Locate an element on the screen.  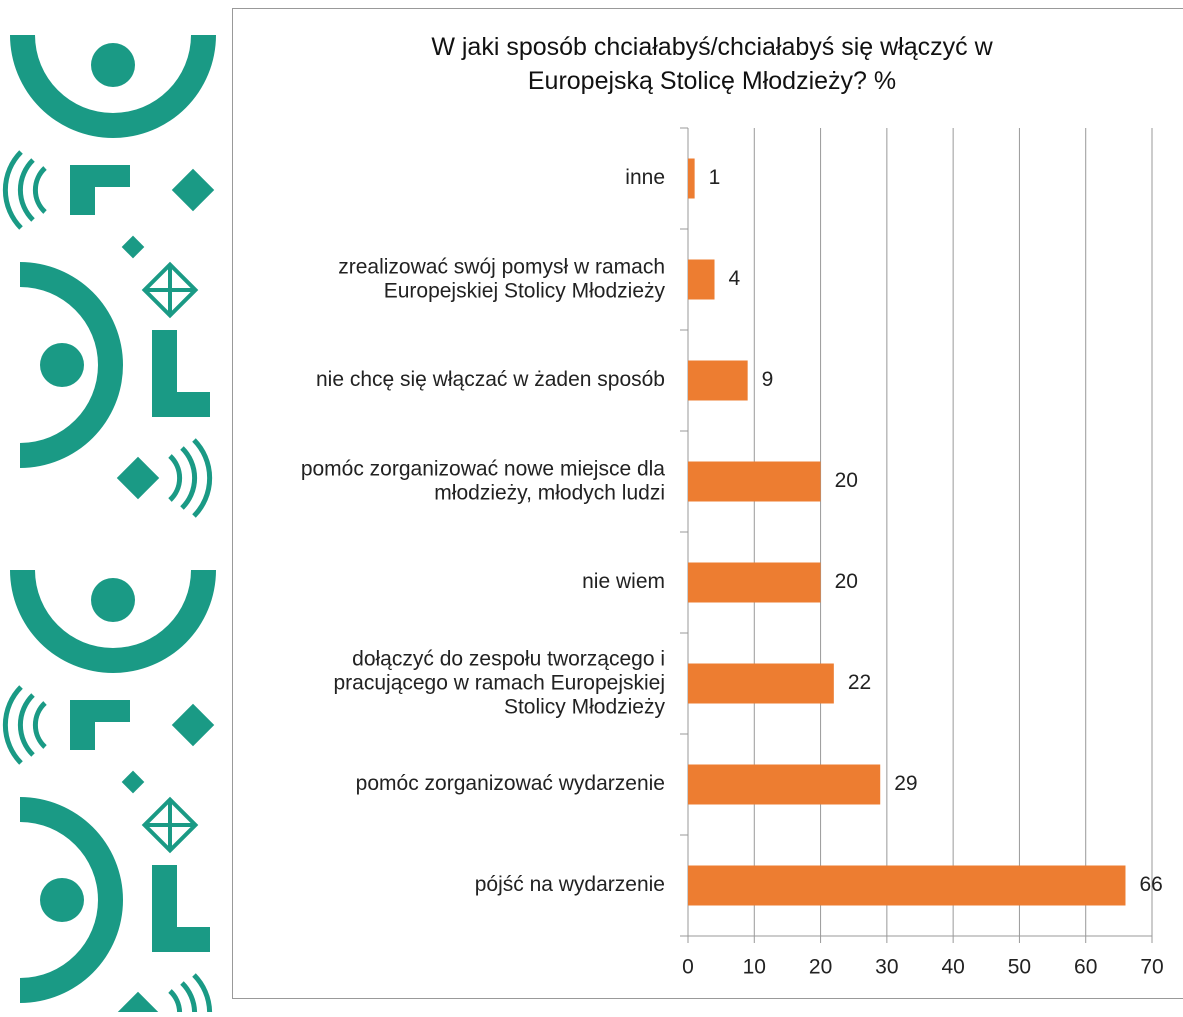
y-tick-label: pójść na wydarzenie is located at coordinates (570, 884).